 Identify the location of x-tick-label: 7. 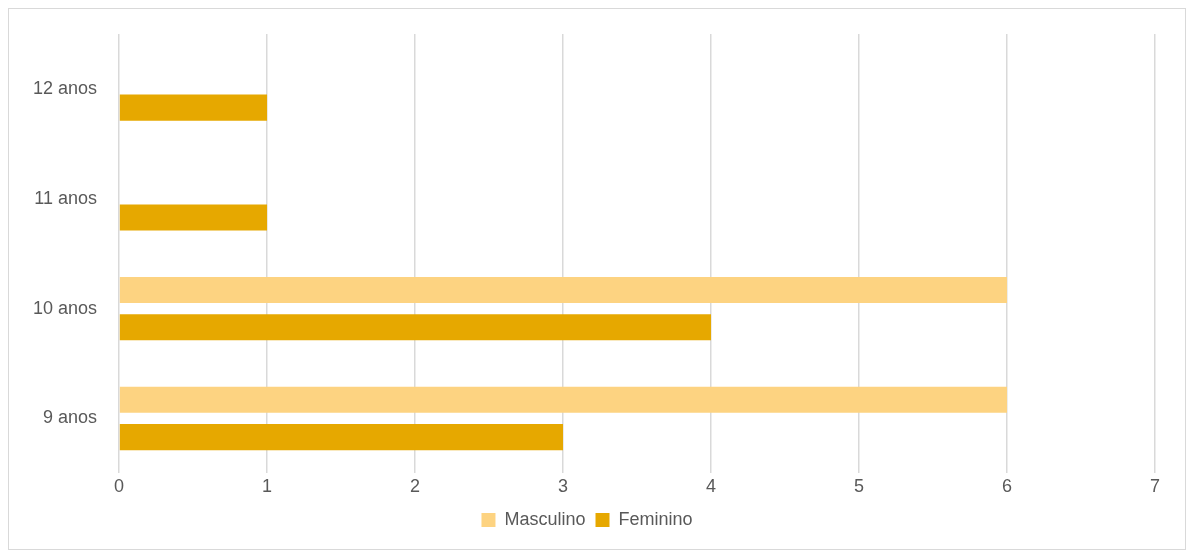
(1155, 486).